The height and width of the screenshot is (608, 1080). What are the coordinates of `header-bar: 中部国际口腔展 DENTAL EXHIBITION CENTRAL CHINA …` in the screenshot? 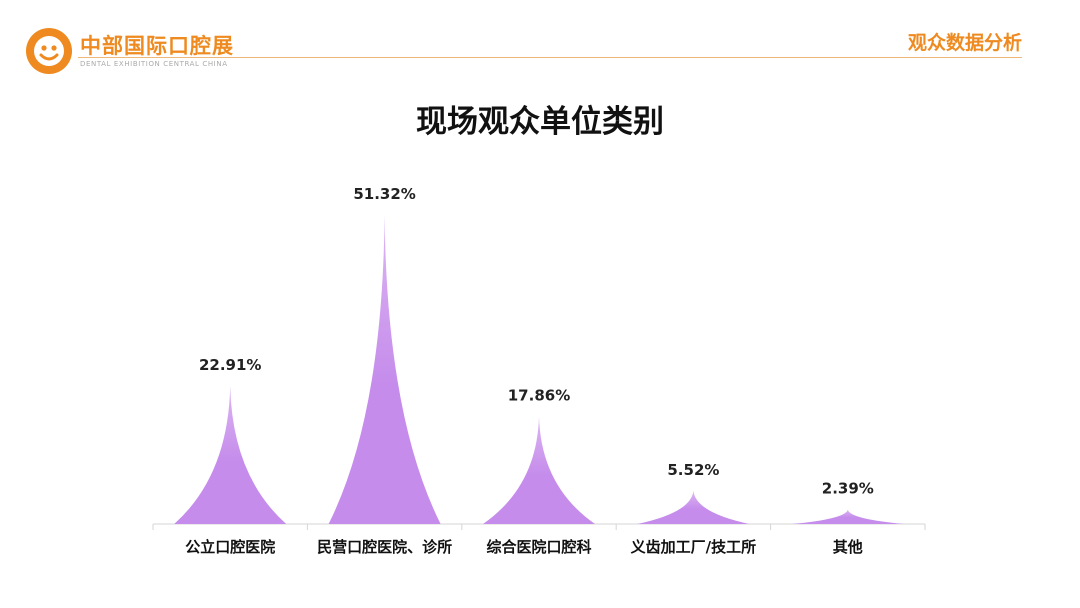 It's located at (540, 40).